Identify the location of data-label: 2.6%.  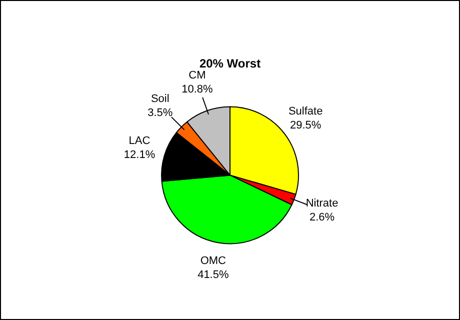
(322, 217).